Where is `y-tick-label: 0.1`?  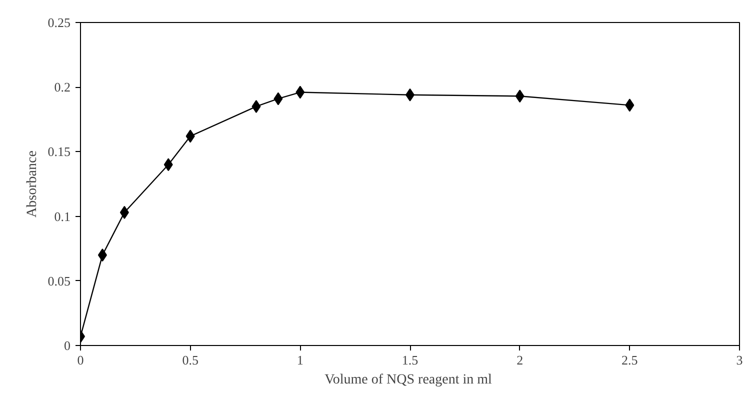 y-tick-label: 0.1 is located at coordinates (62, 216).